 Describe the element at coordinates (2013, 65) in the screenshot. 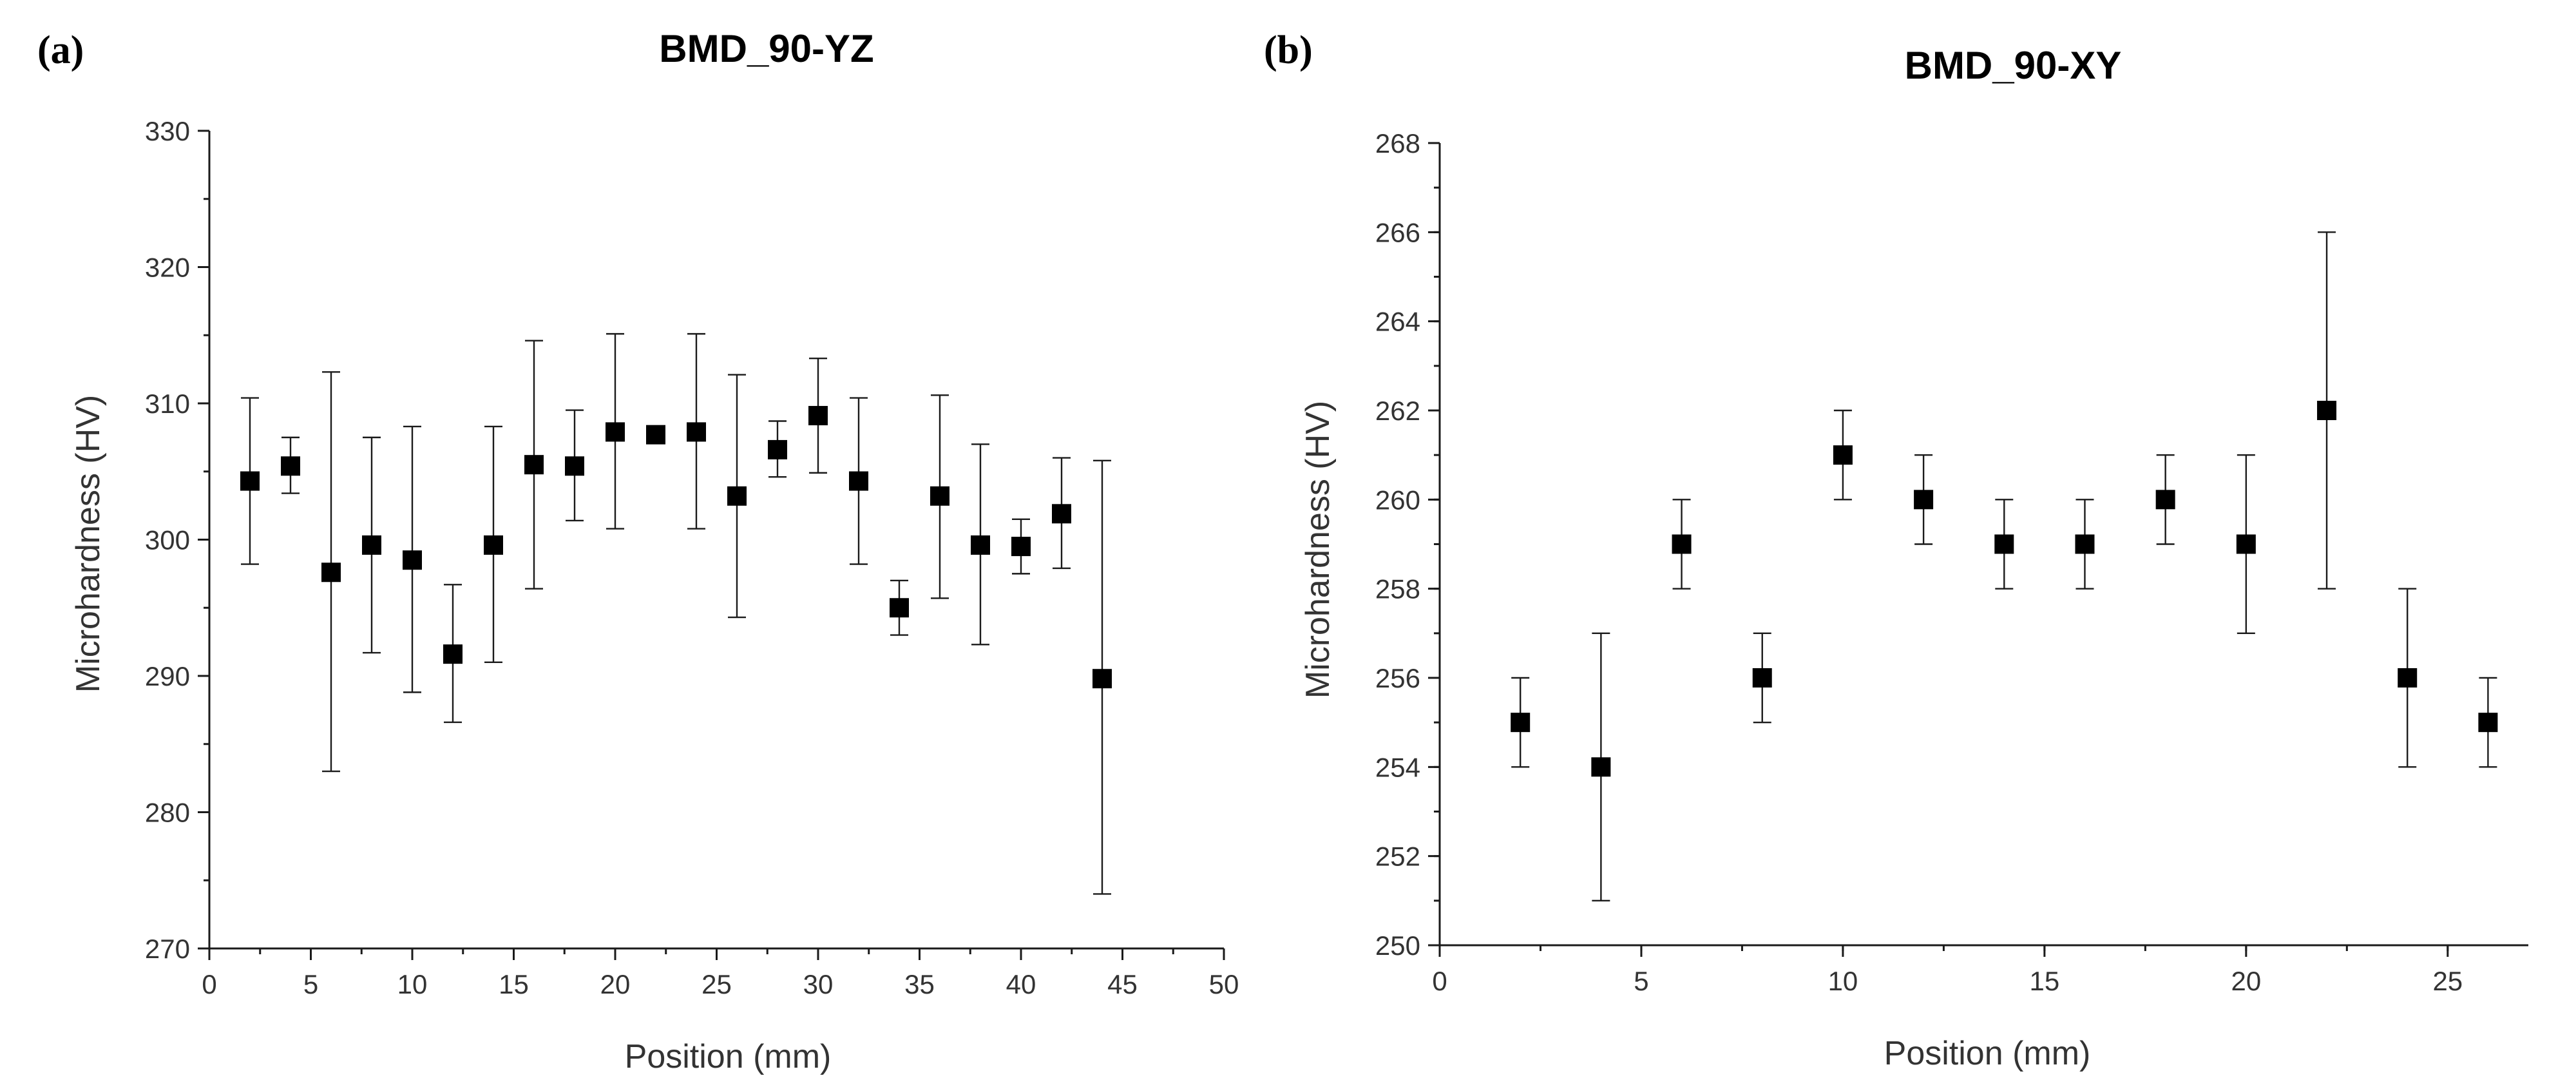

I see `chart-title-b: BMD_90-XY` at that location.